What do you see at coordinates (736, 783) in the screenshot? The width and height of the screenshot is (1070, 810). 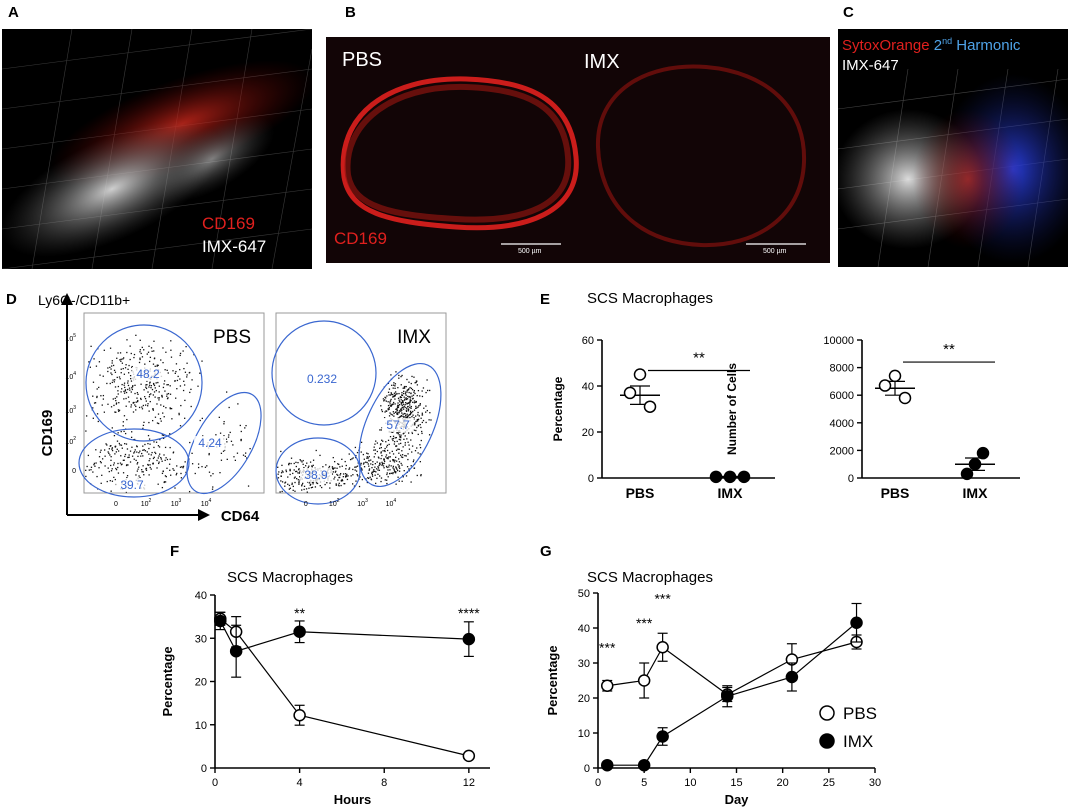 I see `x-tick-label: 15` at bounding box center [736, 783].